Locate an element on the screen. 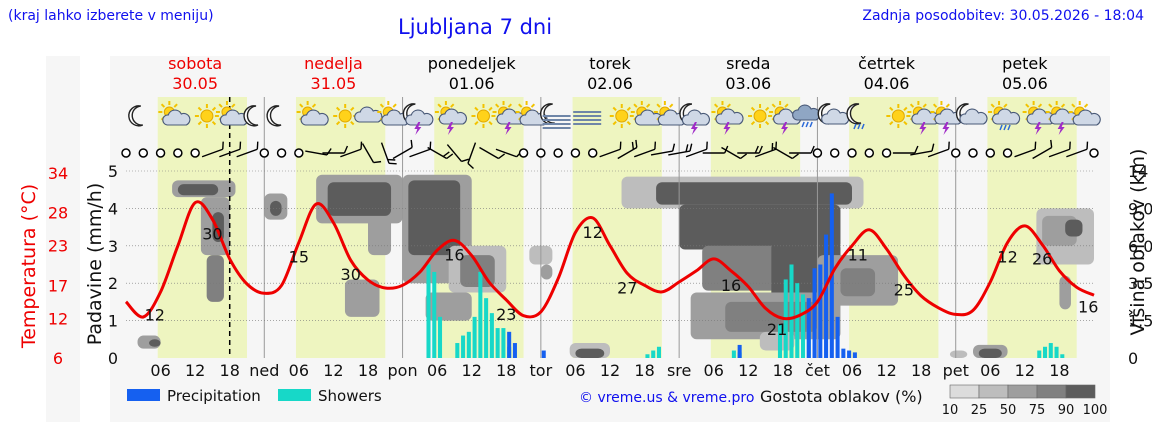 This screenshot has height=443, width=1152. last-updated: Zadnja posodobitev: 30.05.2026 - 18:04 is located at coordinates (1003, 16).